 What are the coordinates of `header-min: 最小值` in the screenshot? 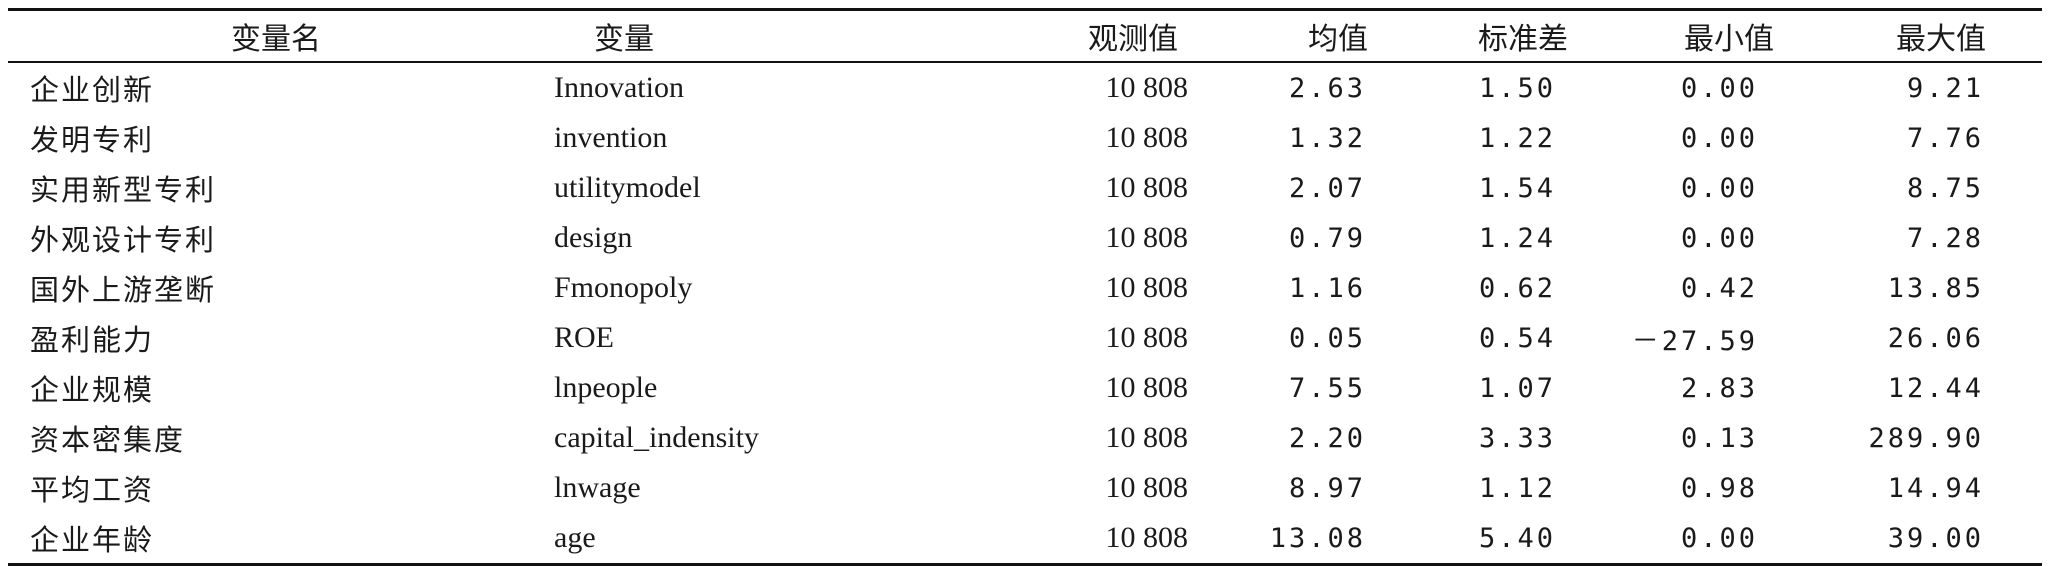 It's located at (1729, 39).